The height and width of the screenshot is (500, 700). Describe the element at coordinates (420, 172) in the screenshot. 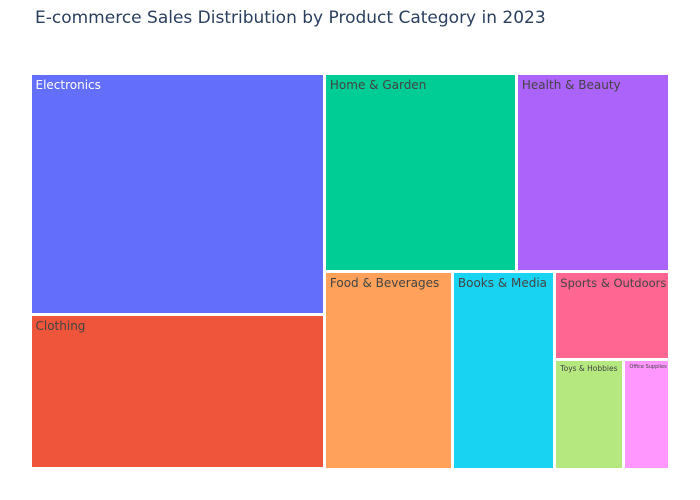

I see `tile-home-garden: Home & Garden` at that location.